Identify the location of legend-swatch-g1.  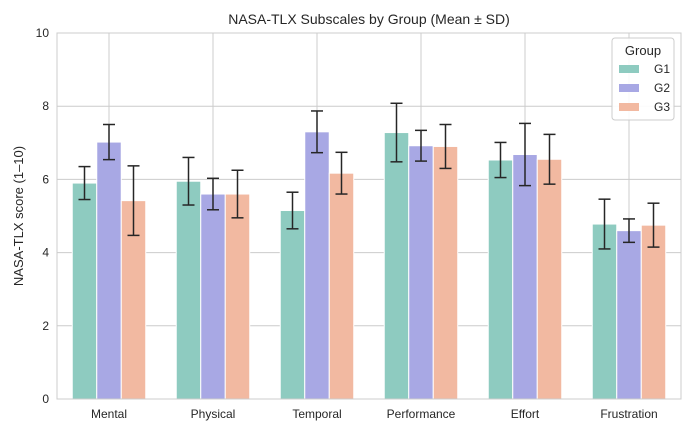
(629, 69).